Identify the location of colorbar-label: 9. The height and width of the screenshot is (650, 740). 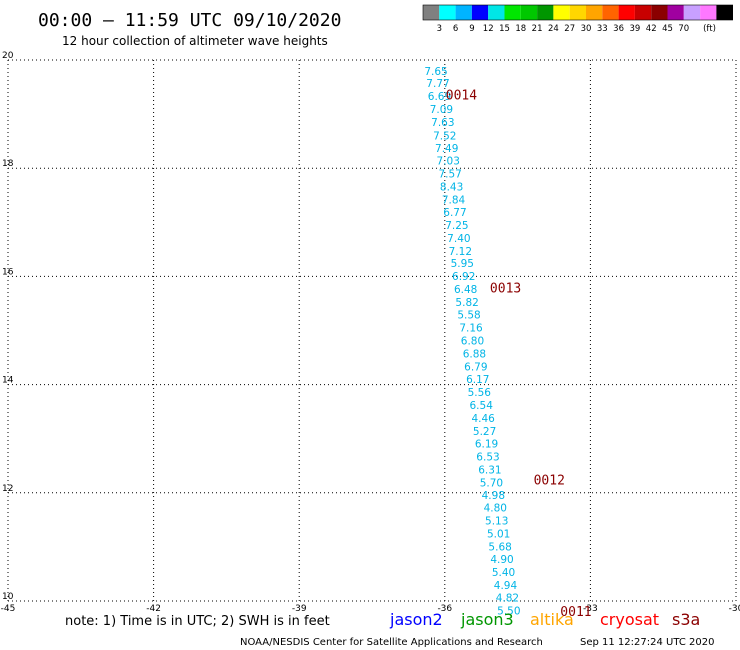
(471, 29).